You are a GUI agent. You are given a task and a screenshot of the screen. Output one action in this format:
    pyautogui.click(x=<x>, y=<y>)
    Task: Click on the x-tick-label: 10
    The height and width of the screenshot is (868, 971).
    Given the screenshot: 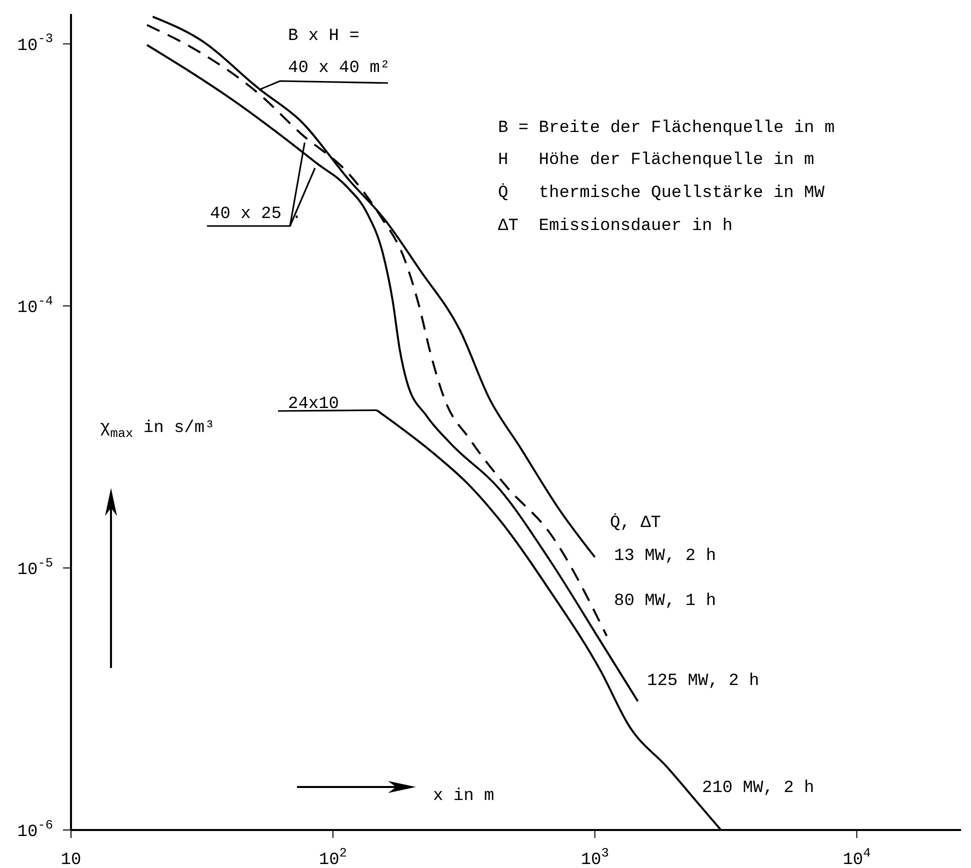 What is the action you would take?
    pyautogui.click(x=71, y=859)
    